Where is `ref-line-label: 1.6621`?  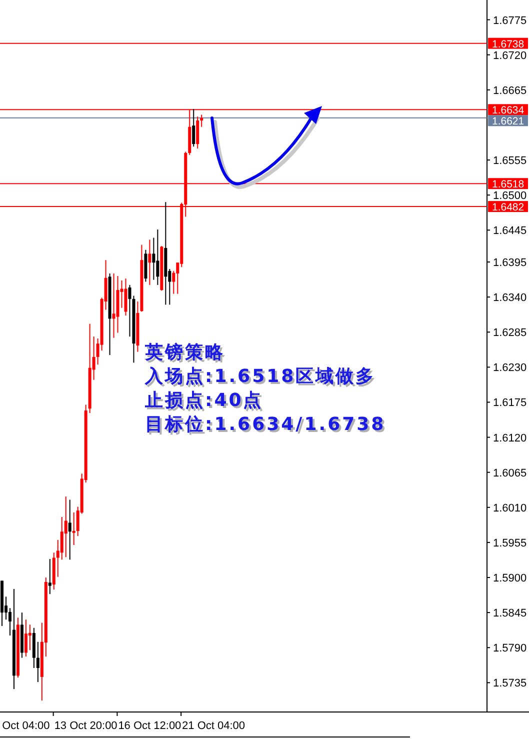
ref-line-label: 1.6621 is located at coordinates (508, 122).